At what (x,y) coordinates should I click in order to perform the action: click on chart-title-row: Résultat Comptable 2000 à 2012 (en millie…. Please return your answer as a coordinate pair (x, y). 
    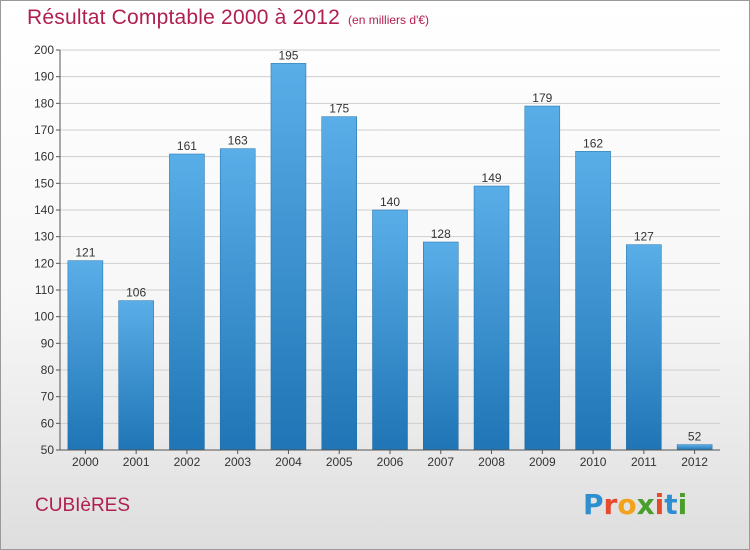
    Looking at the image, I should click on (228, 18).